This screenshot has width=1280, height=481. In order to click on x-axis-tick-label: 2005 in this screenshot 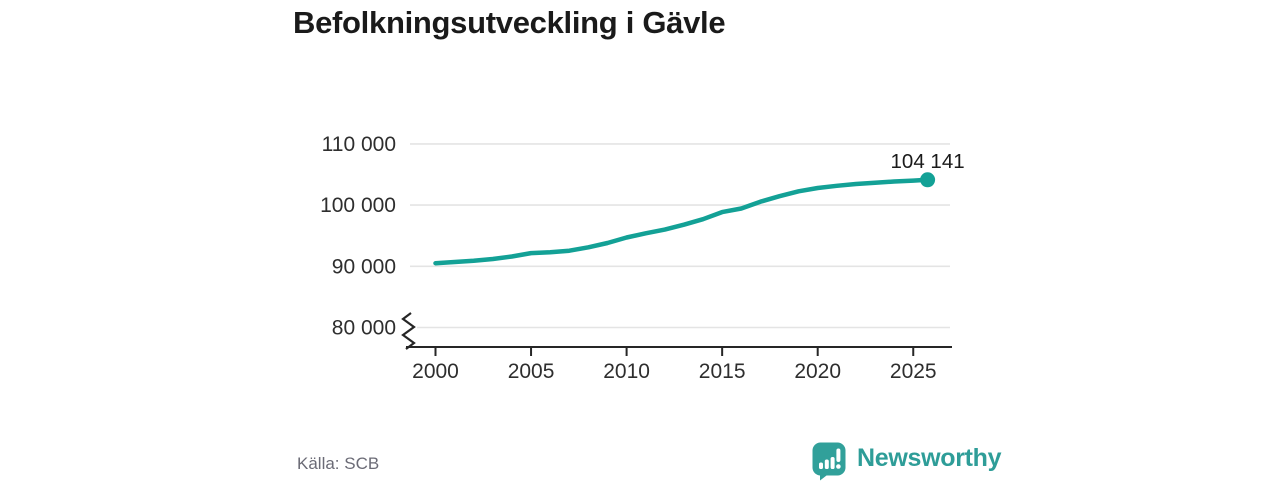, I will do `click(531, 371)`.